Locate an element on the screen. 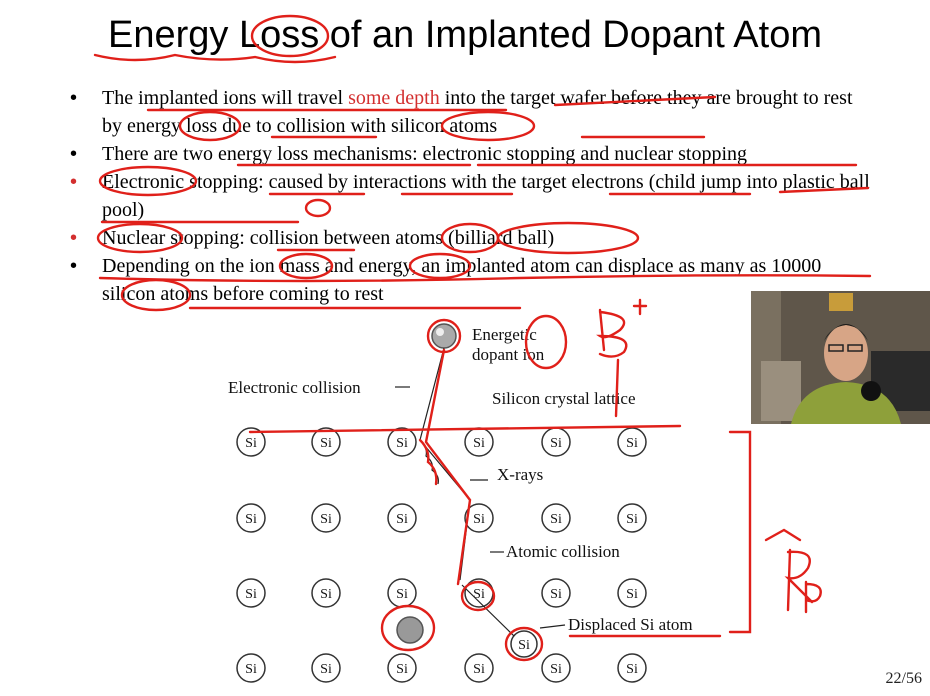 Image resolution: width=930 pixels, height=696 pixels. ink-circle-atoms is located at coordinates (470, 238).